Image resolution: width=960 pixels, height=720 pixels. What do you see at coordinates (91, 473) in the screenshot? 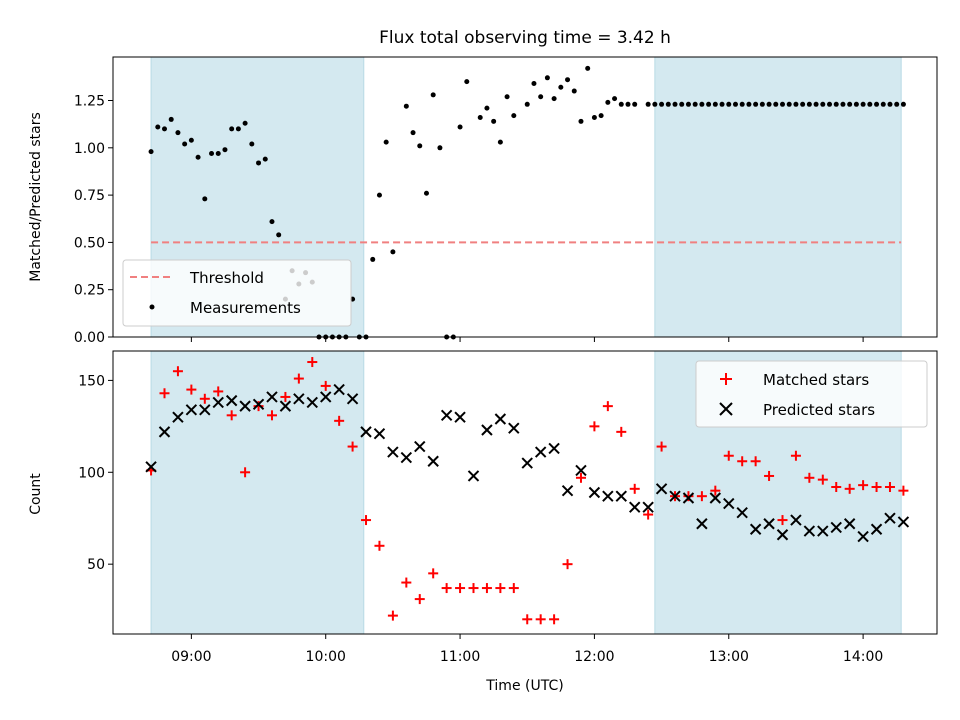
I see `bottom-y-tick-label: 100` at bounding box center [91, 473].